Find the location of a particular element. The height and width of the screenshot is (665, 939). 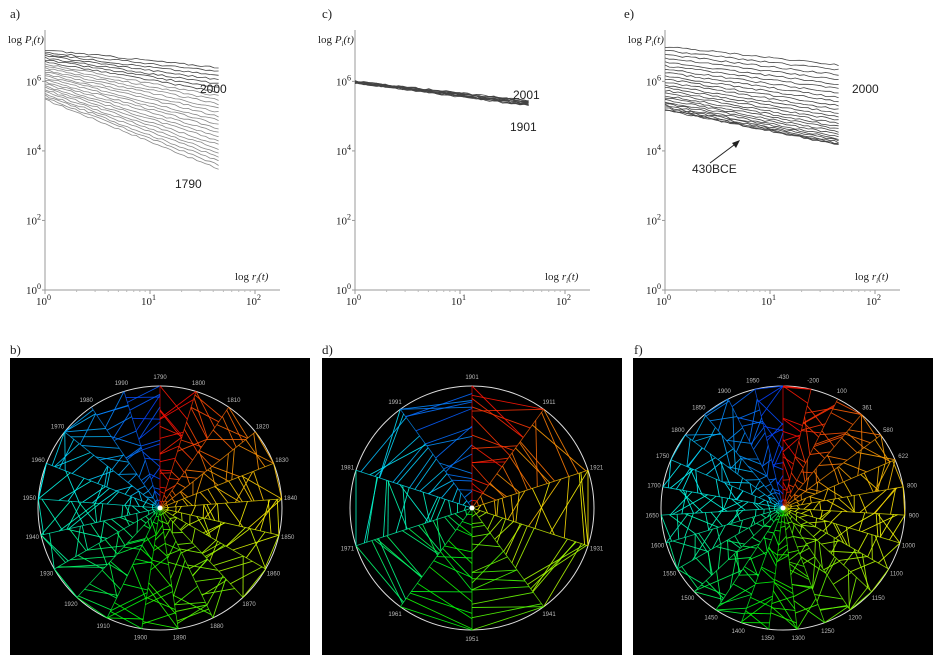

polar-tick-label: 1870 is located at coordinates (249, 605).